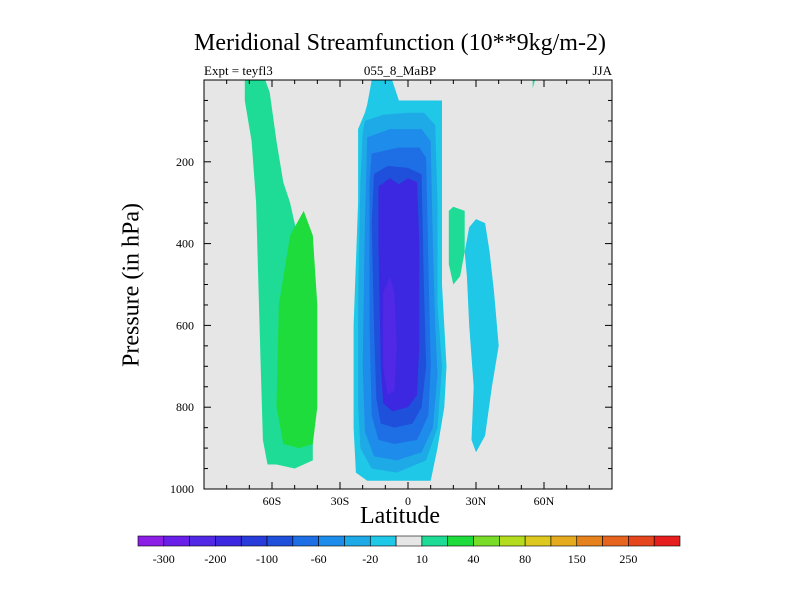  What do you see at coordinates (422, 559) in the screenshot?
I see `colorbar-label: 10` at bounding box center [422, 559].